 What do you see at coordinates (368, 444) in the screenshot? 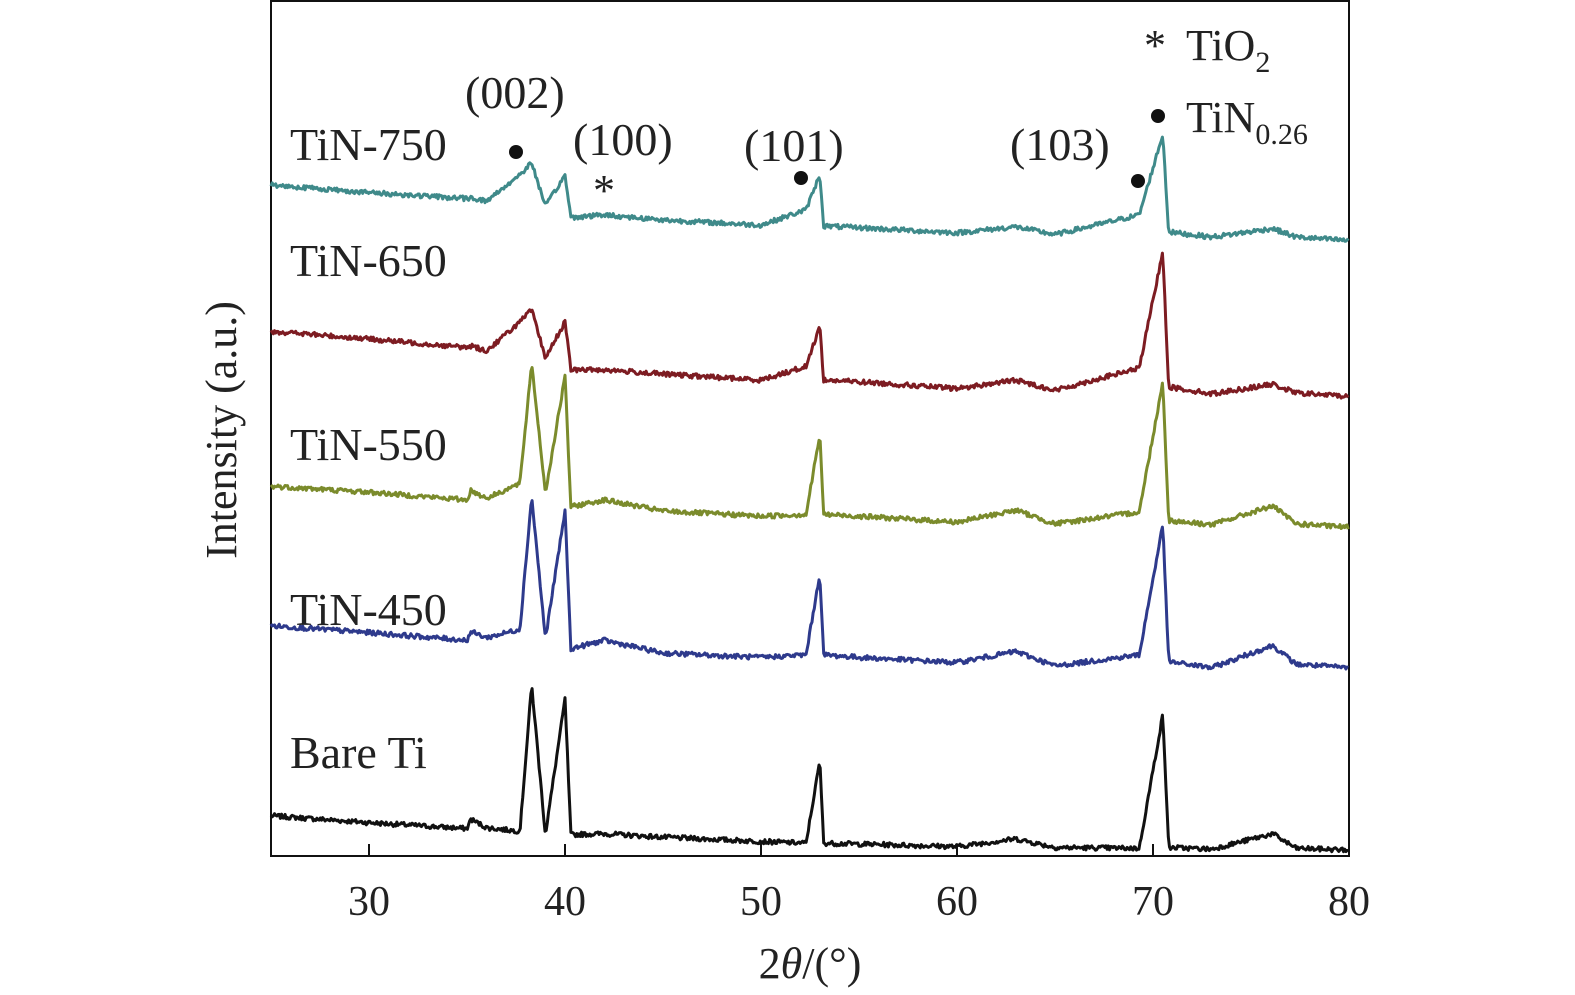
I see `label-tin-550: TiN-550` at bounding box center [368, 444].